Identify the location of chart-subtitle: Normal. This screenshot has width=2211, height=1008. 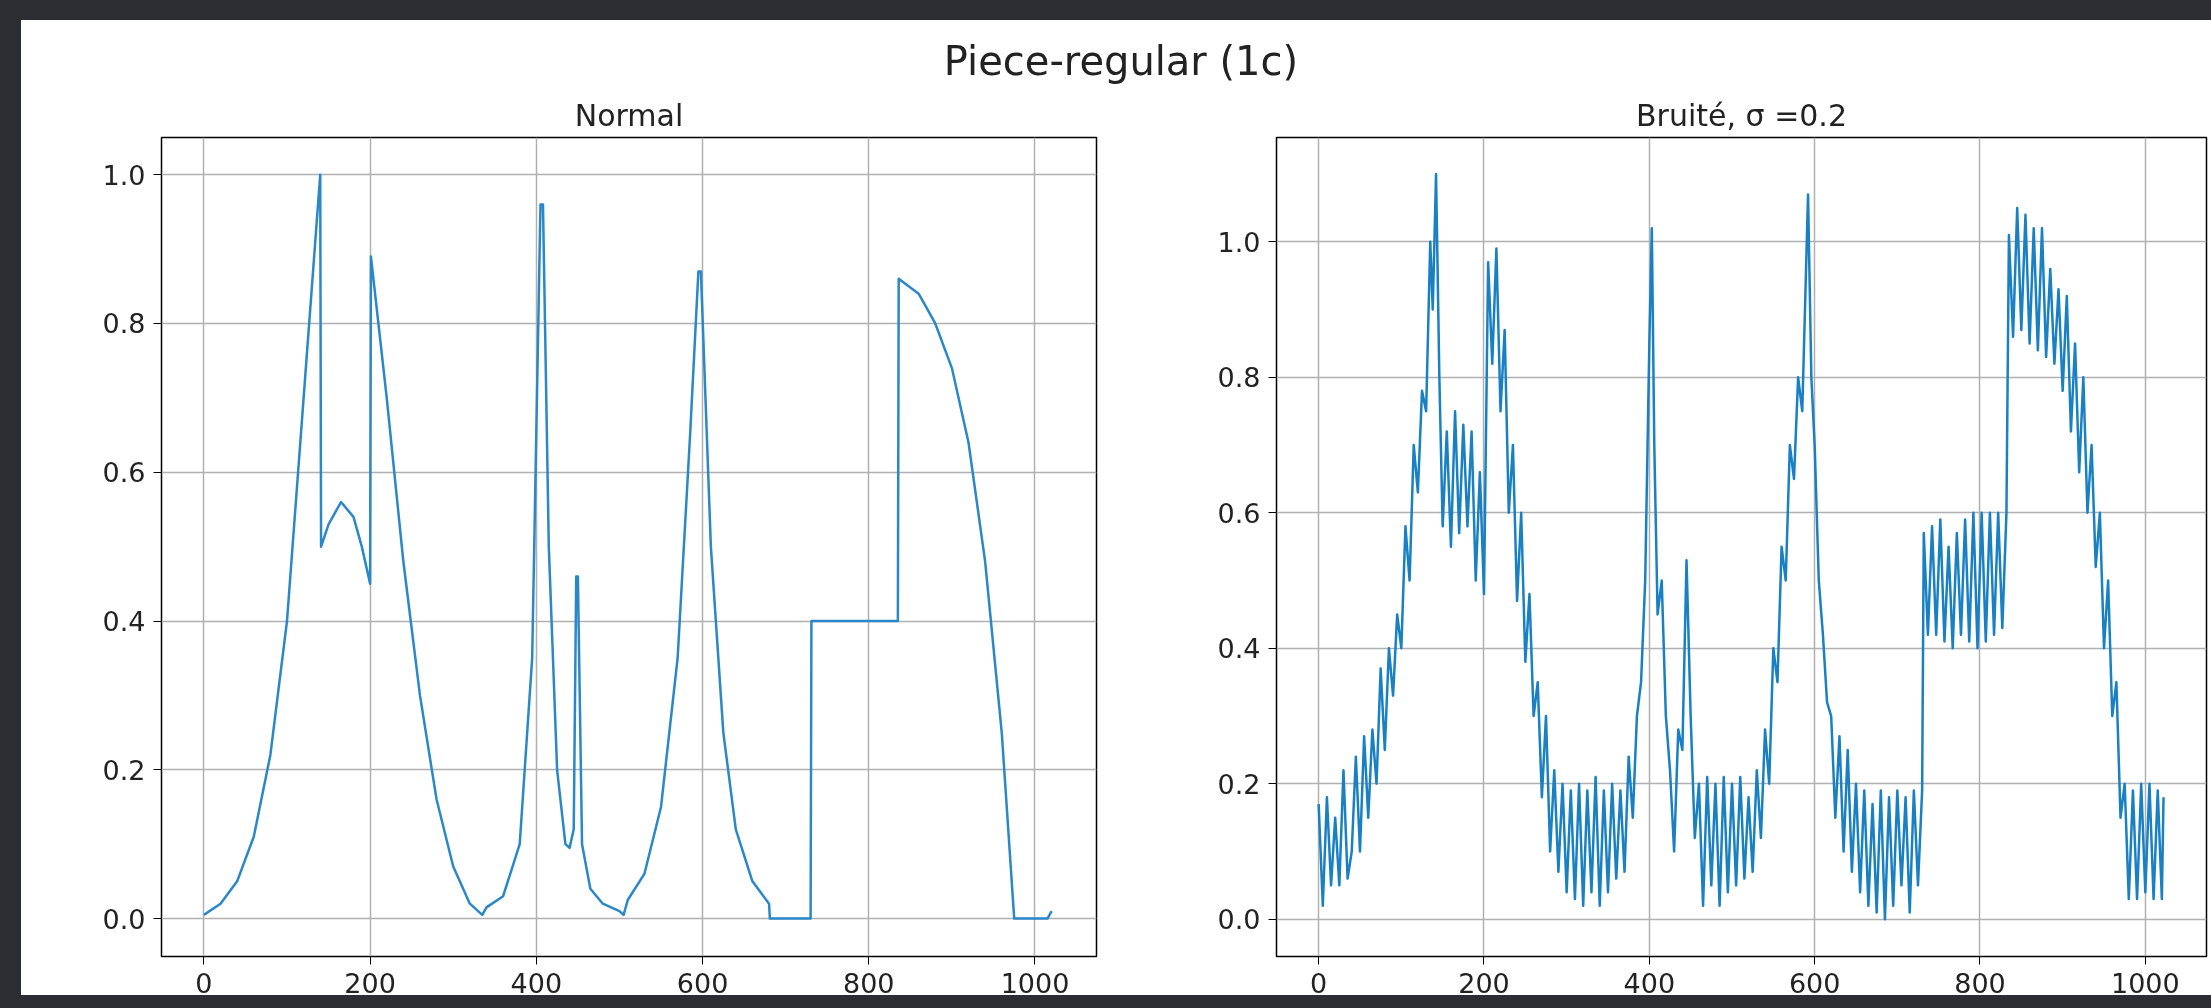
(629, 115).